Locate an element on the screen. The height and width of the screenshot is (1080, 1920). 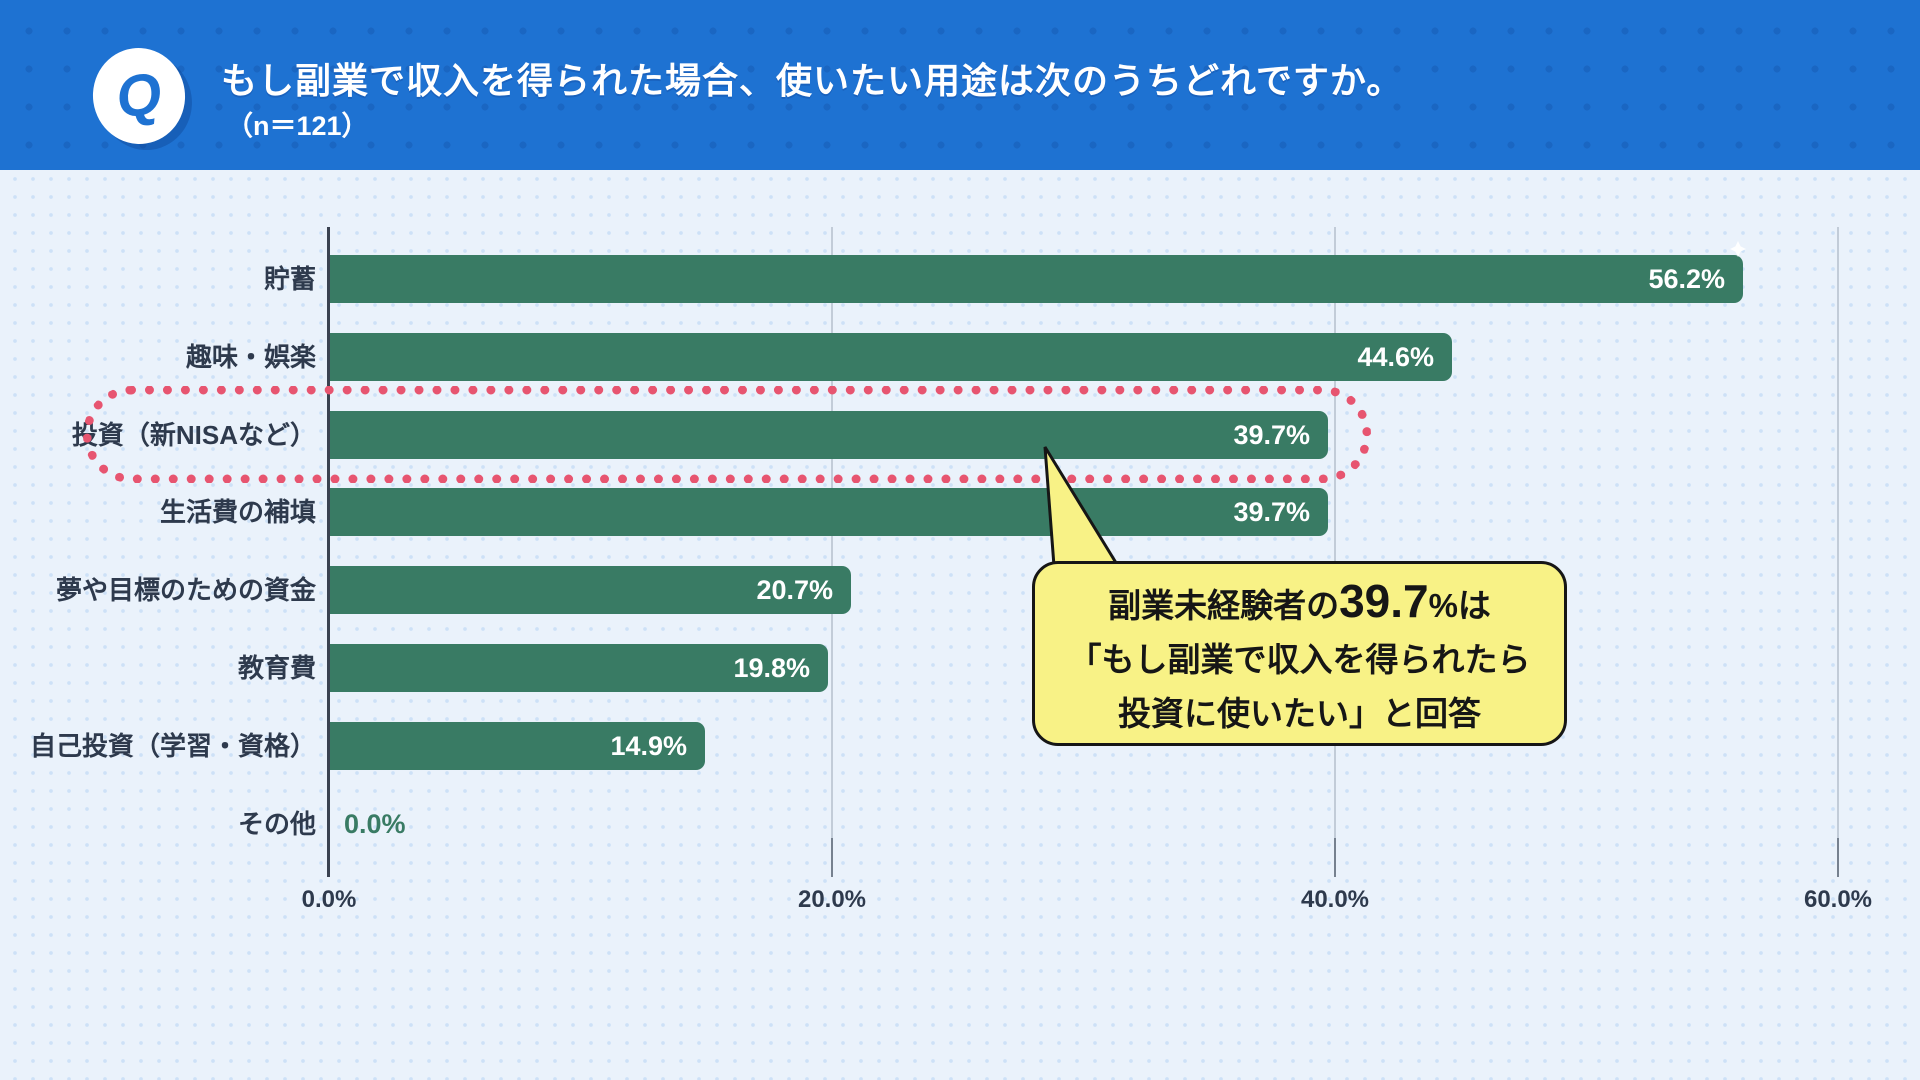
x-tick-label: 40.0% is located at coordinates (1335, 899).